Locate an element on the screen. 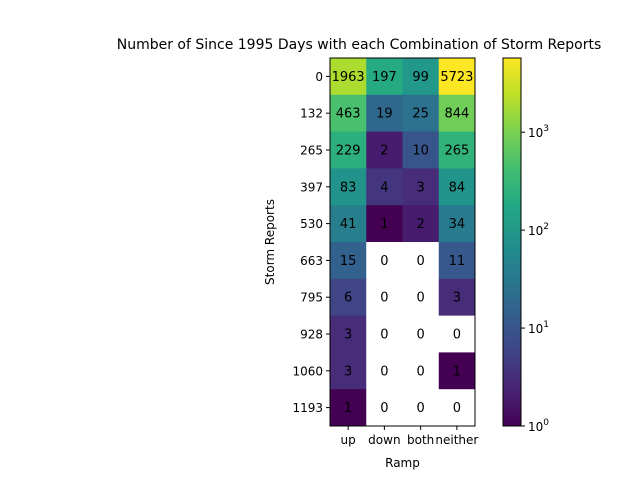  cell-value-label: 463 is located at coordinates (348, 114).